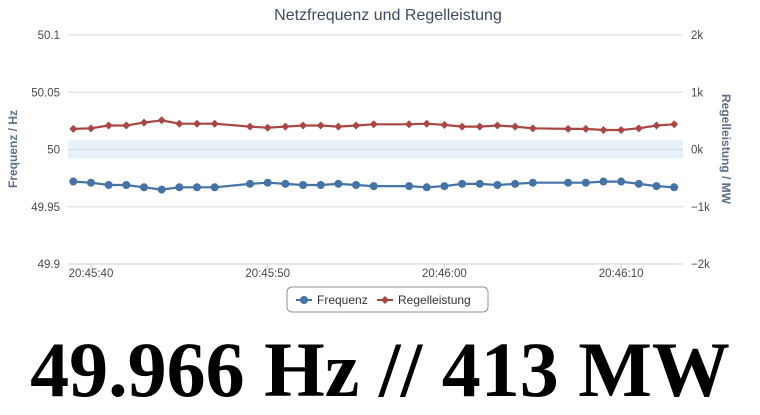  Describe the element at coordinates (697, 36) in the screenshot. I see `right-tick-label: 2k` at that location.